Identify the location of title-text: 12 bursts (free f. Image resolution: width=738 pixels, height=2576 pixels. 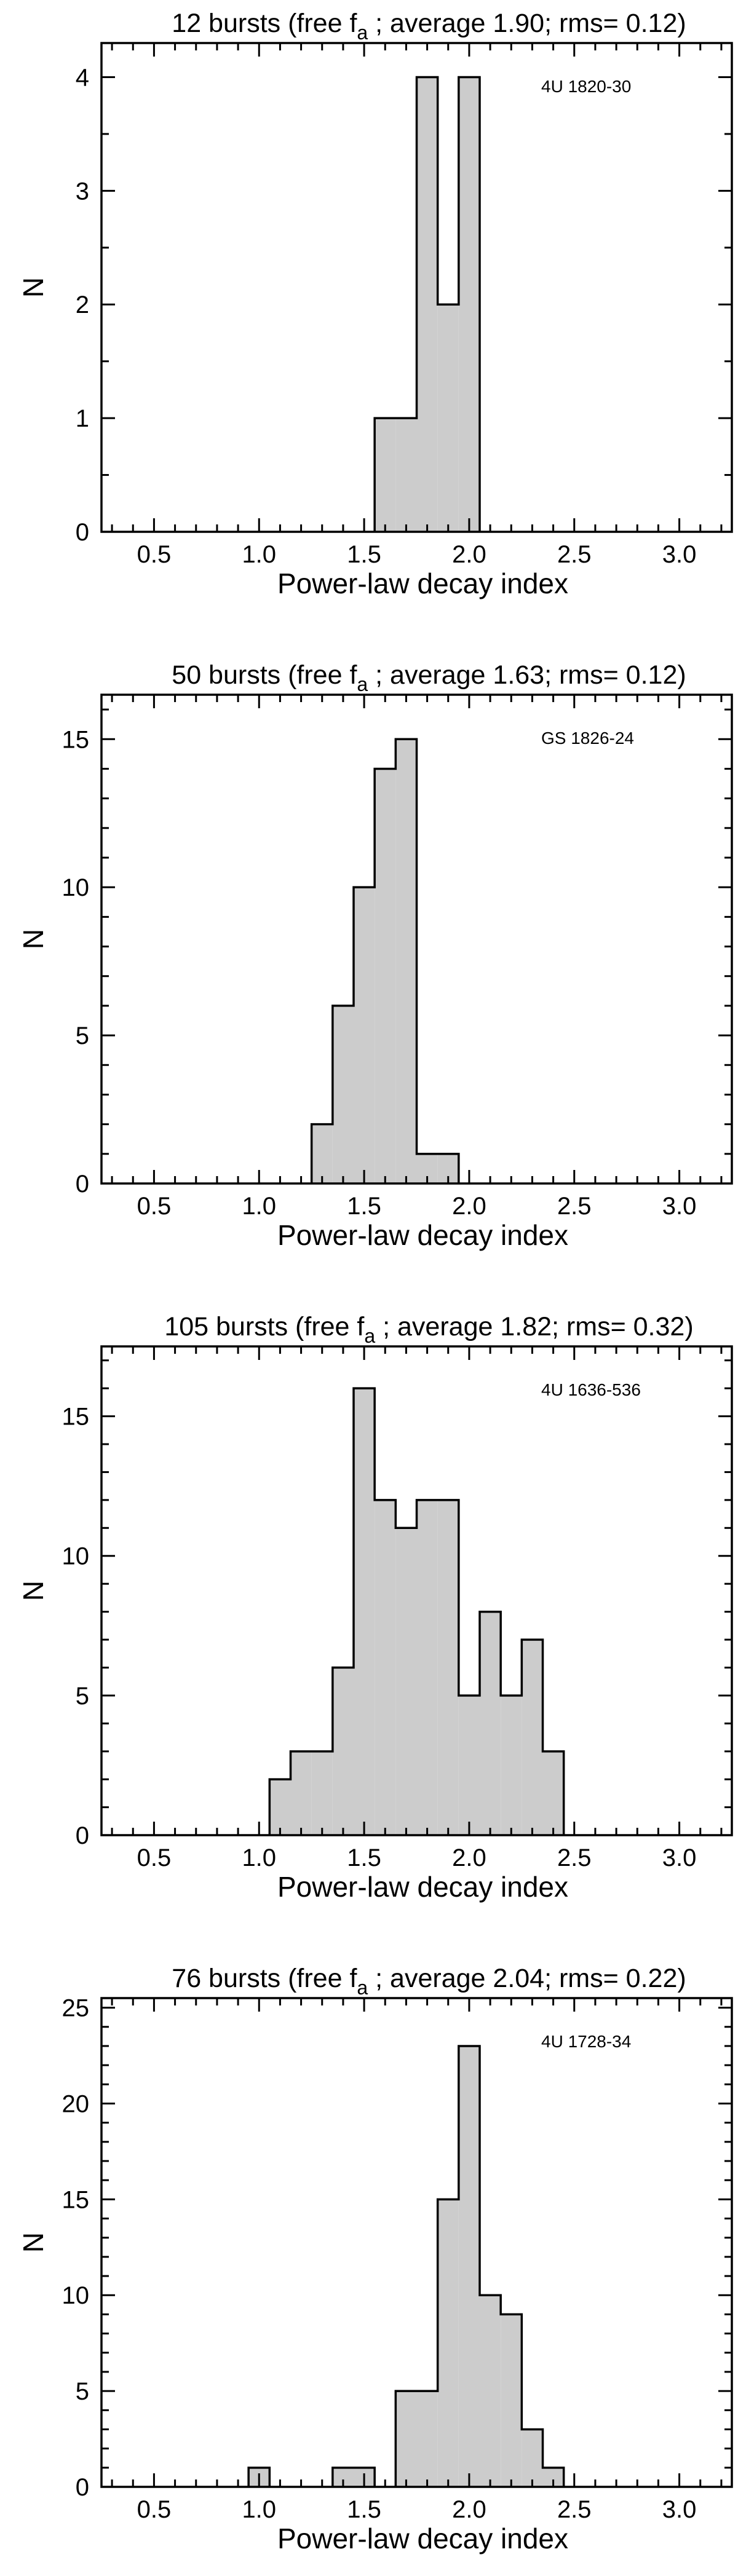
(264, 24).